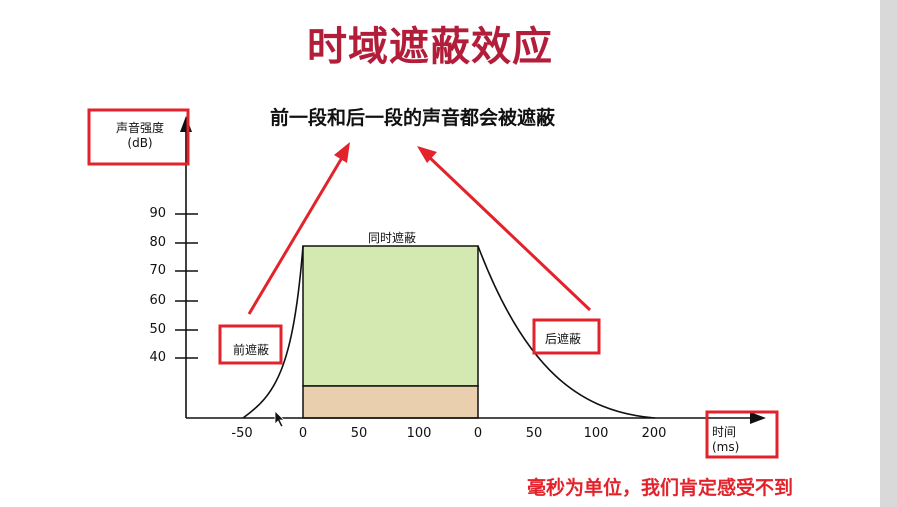 The width and height of the screenshot is (897, 507). Describe the element at coordinates (413, 118) in the screenshot. I see `slide-subtitle: 前一段和后一段的声音都会被遮蔽` at that location.